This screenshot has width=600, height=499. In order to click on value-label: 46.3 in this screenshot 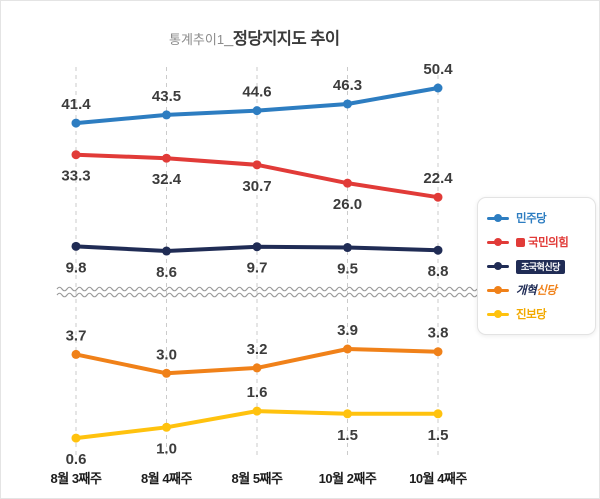, I will do `click(347, 85)`.